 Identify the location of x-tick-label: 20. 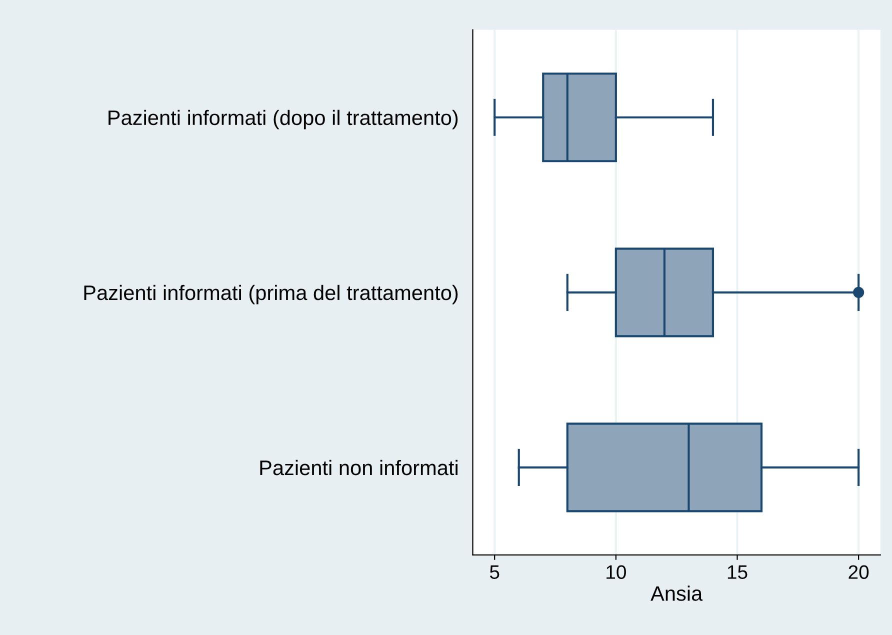
(858, 572).